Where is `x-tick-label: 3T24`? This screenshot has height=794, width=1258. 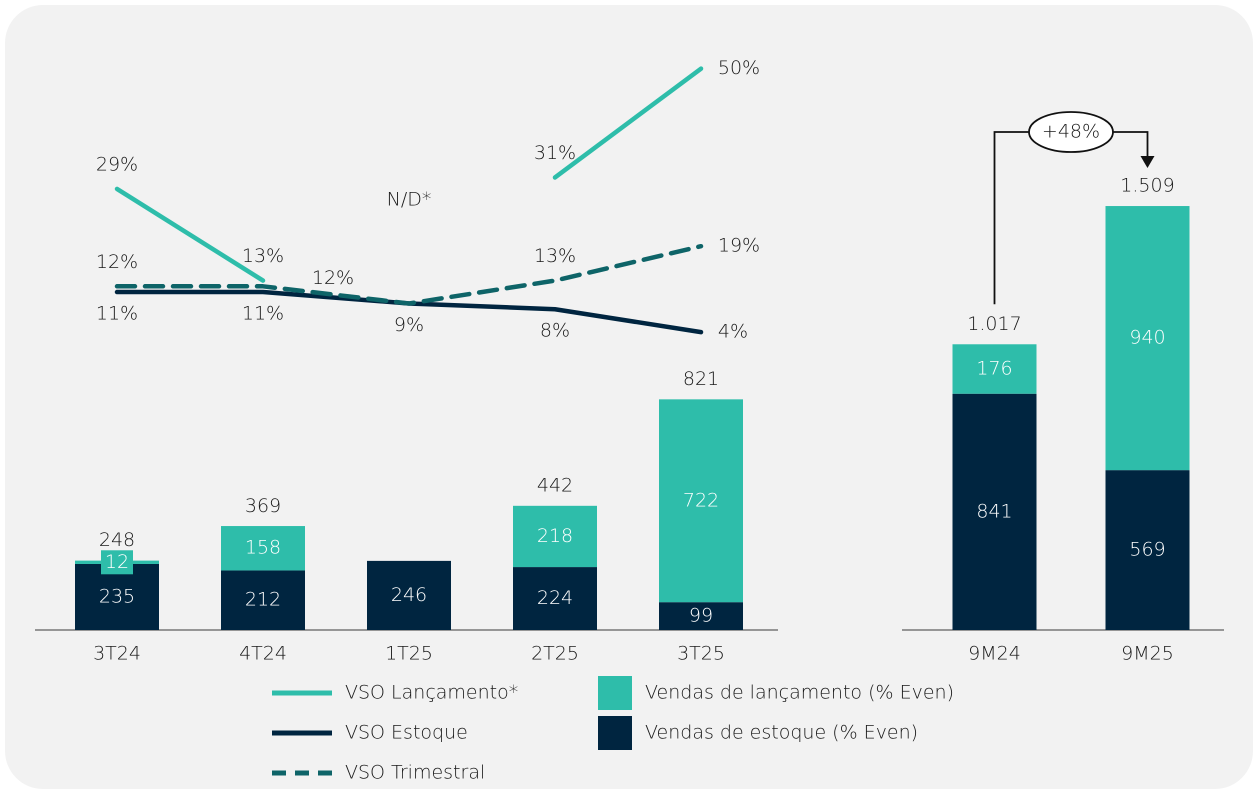
x-tick-label: 3T24 is located at coordinates (117, 654).